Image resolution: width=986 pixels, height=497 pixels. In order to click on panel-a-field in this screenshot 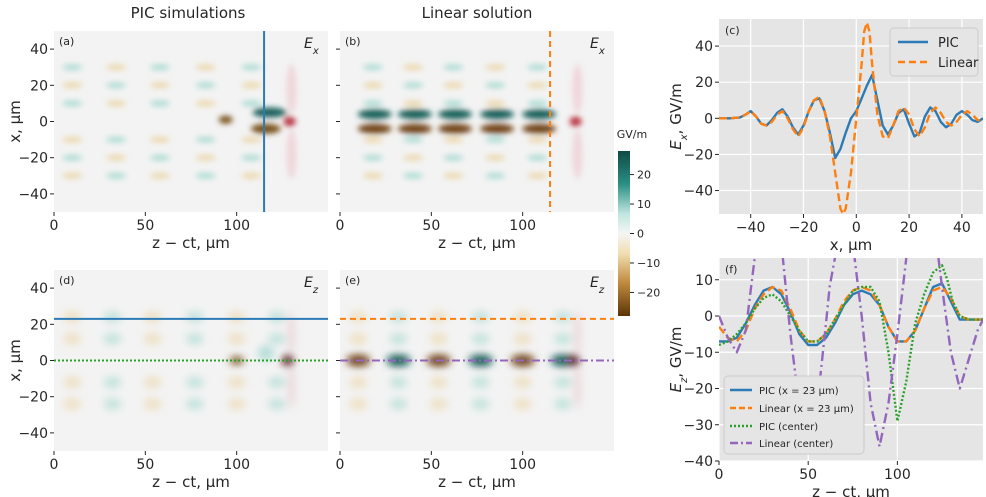, I will do `click(179, 121)`.